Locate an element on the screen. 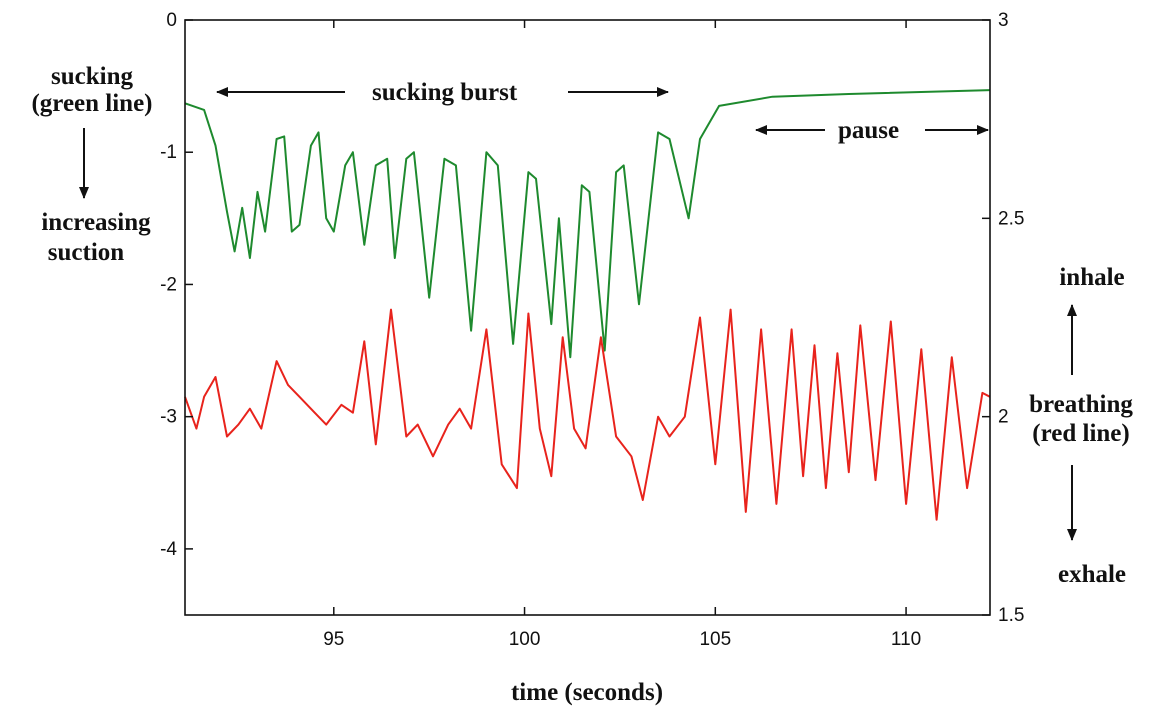 Image resolution: width=1165 pixels, height=714 pixels. y-left-tick-label: 0 is located at coordinates (171, 20).